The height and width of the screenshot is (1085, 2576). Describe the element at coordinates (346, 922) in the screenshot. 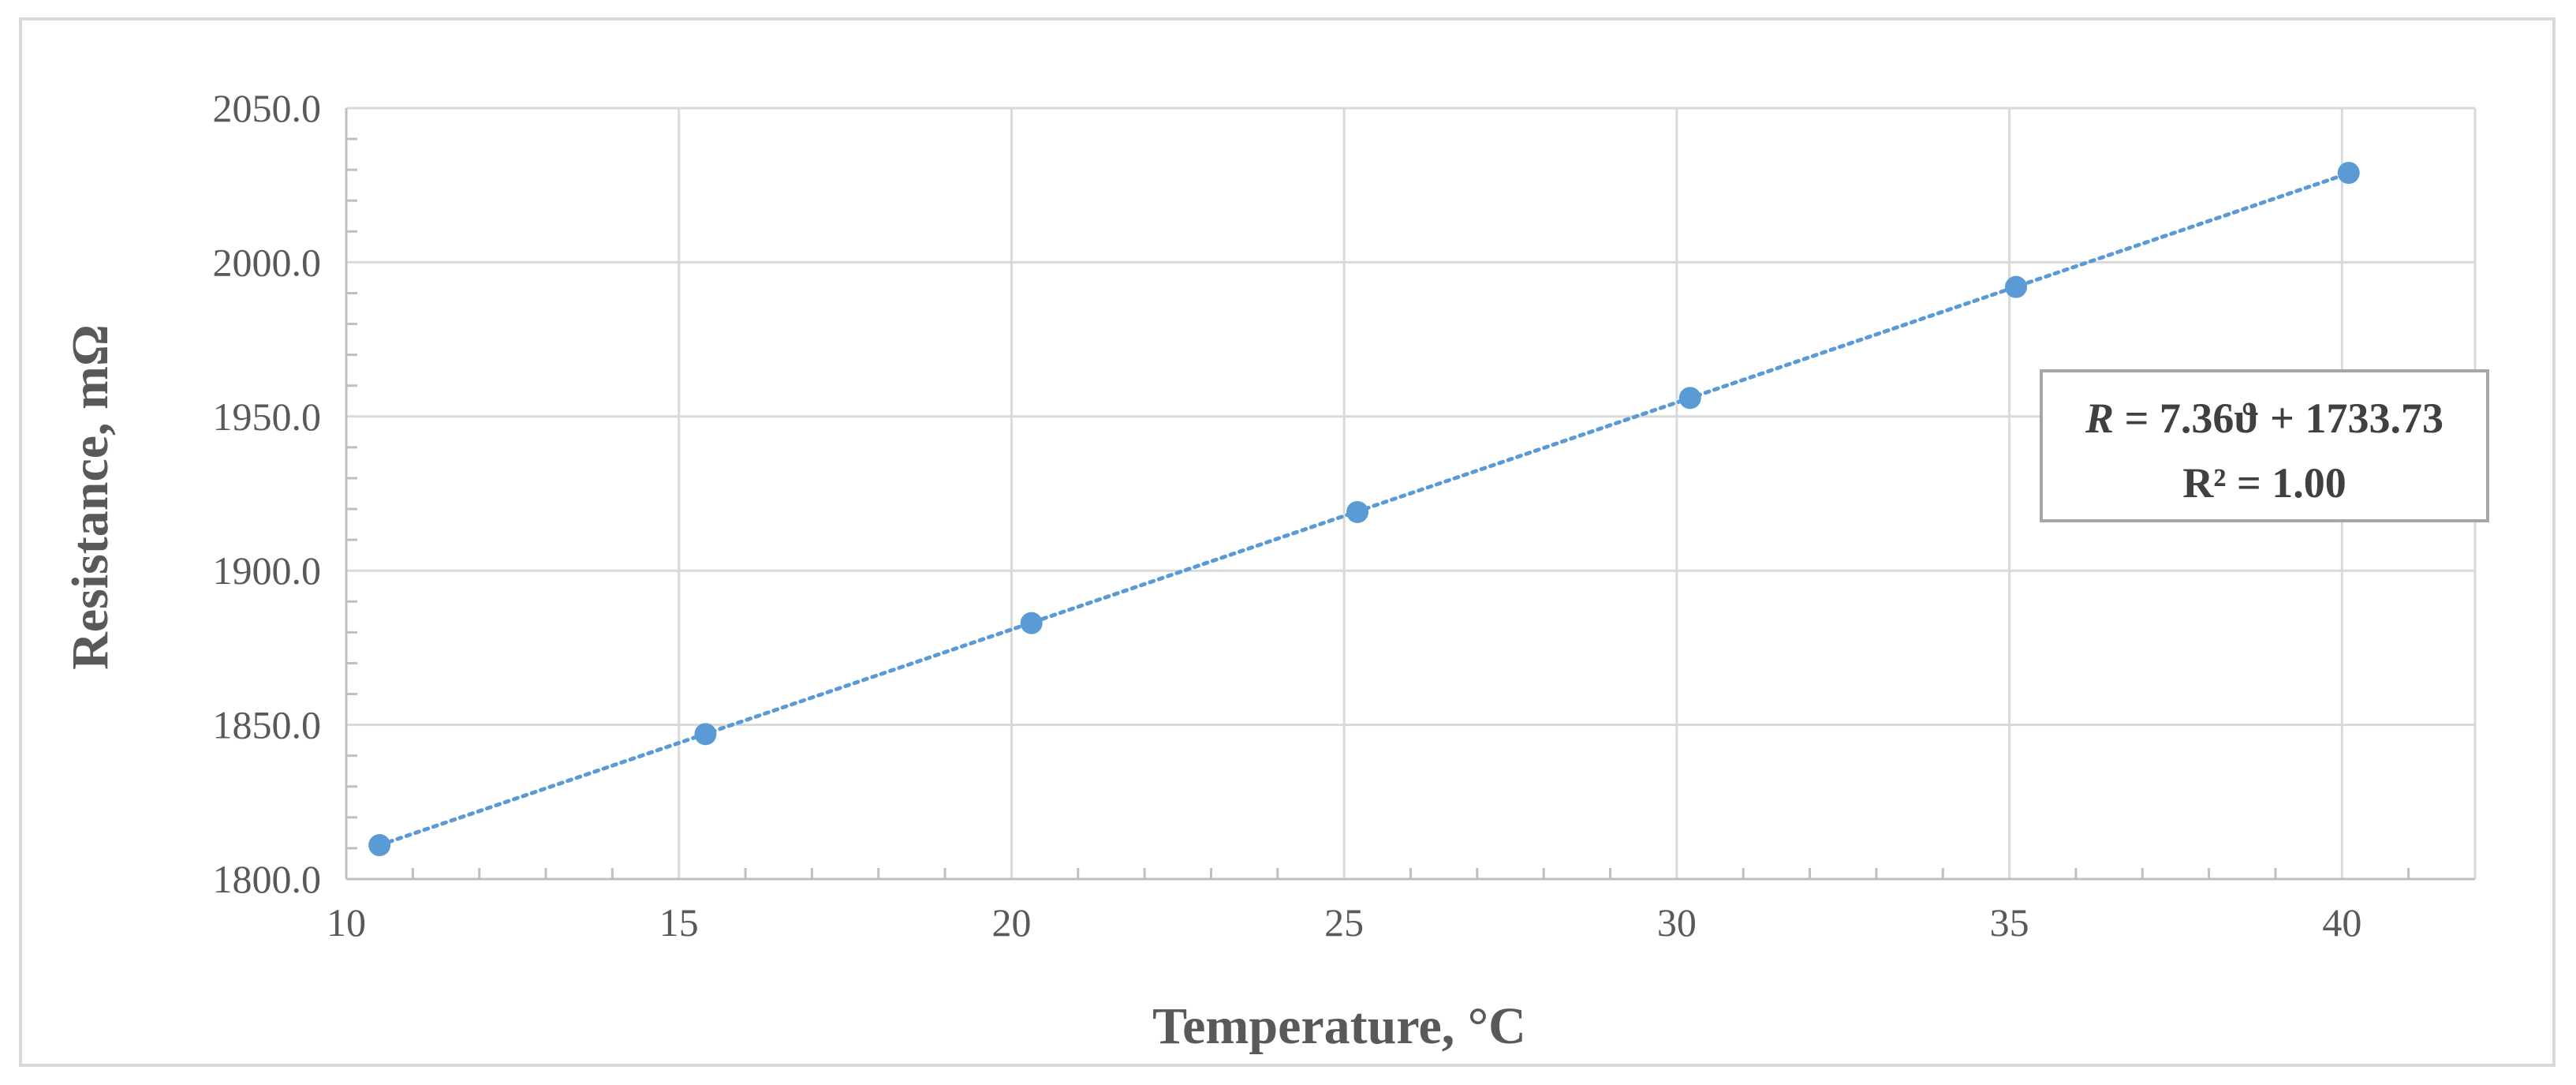

I see `x-tick-label: 10` at that location.